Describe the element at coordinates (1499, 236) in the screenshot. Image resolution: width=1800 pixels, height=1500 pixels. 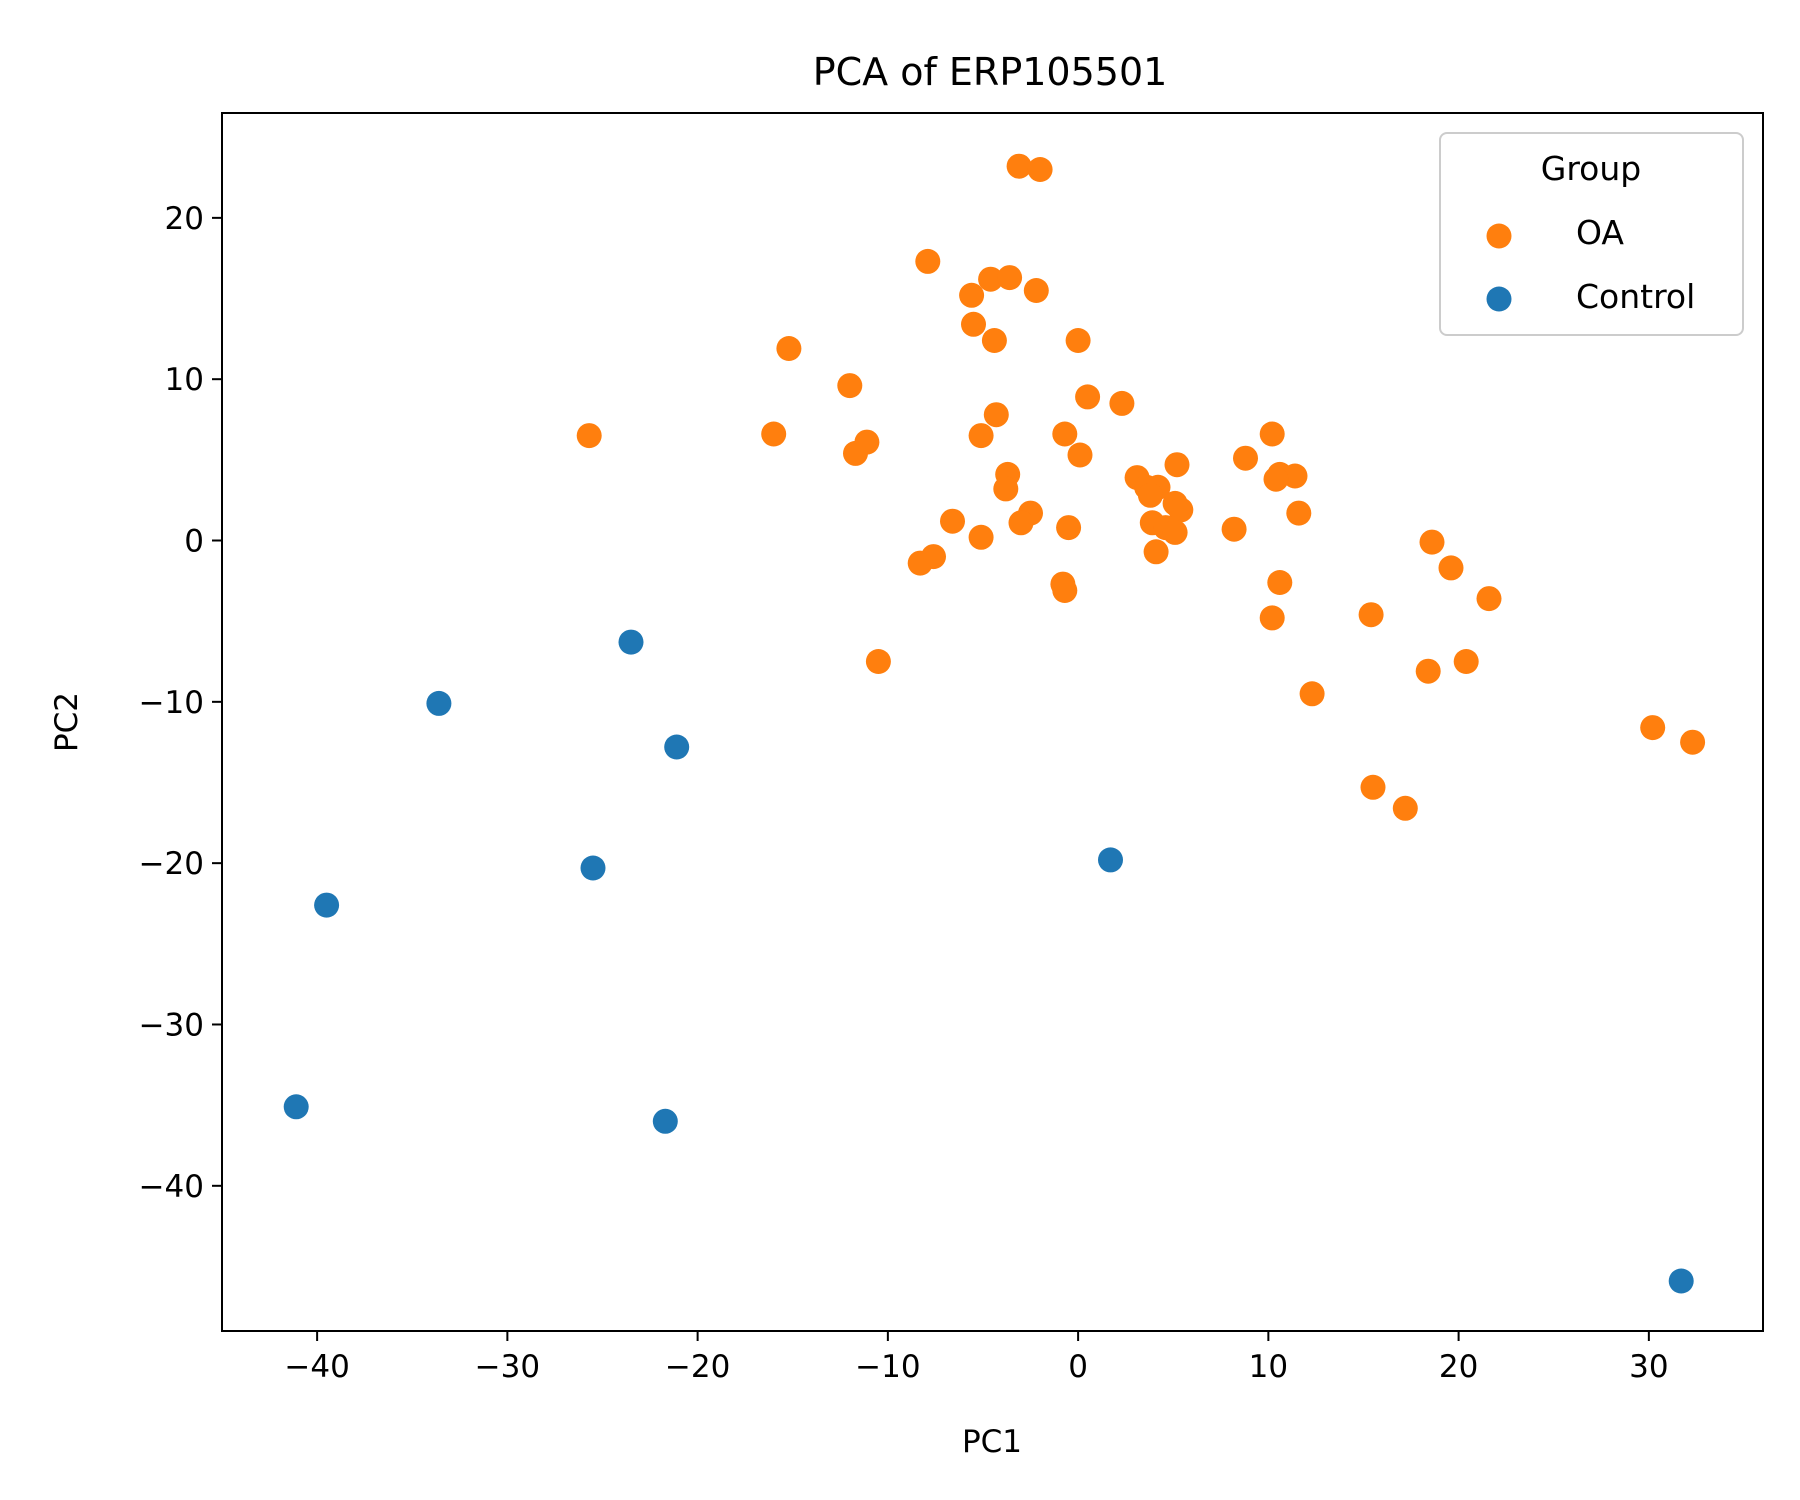
I see `legend-marker-oa` at that location.